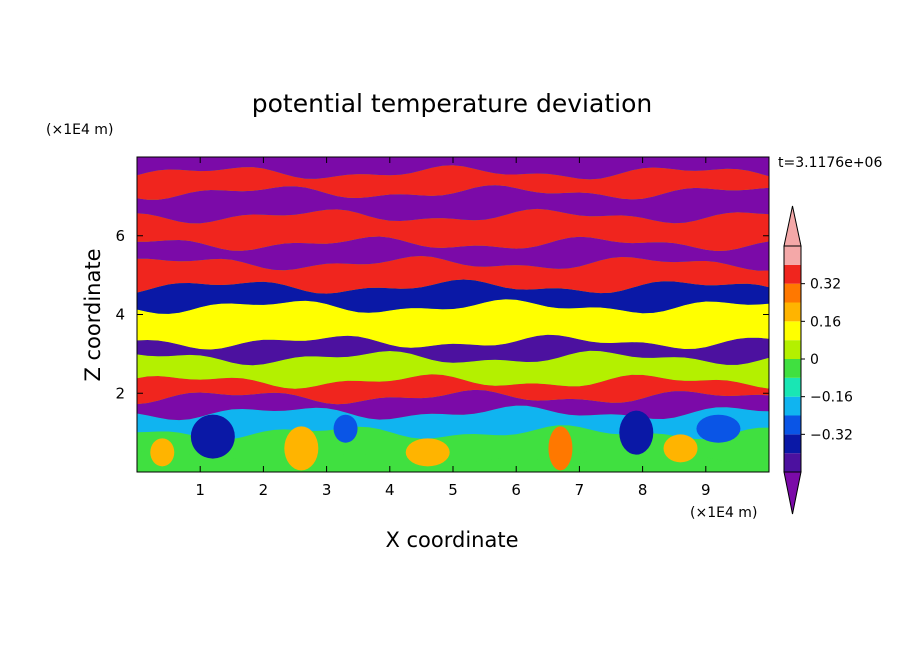 This screenshot has height=654, width=904. Describe the element at coordinates (120, 315) in the screenshot. I see `y-tick-label: 4` at that location.